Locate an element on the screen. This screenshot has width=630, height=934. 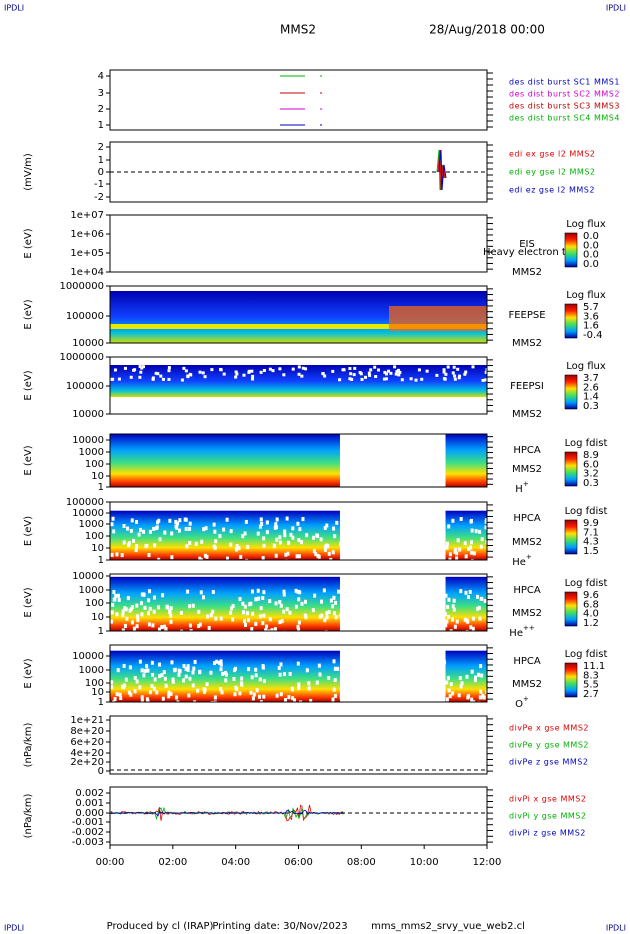
y-tick-label: 1000000 is located at coordinates (81, 357).